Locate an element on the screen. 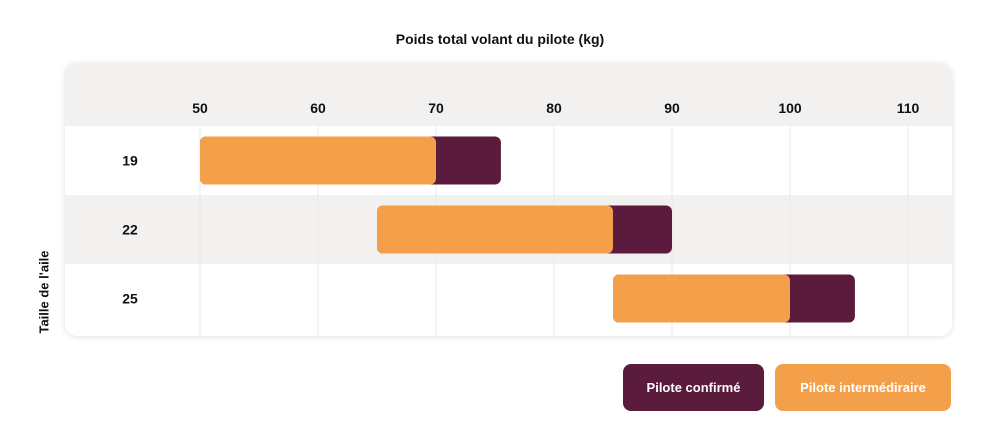 The image size is (1000, 438). category-label: 19 is located at coordinates (130, 161).